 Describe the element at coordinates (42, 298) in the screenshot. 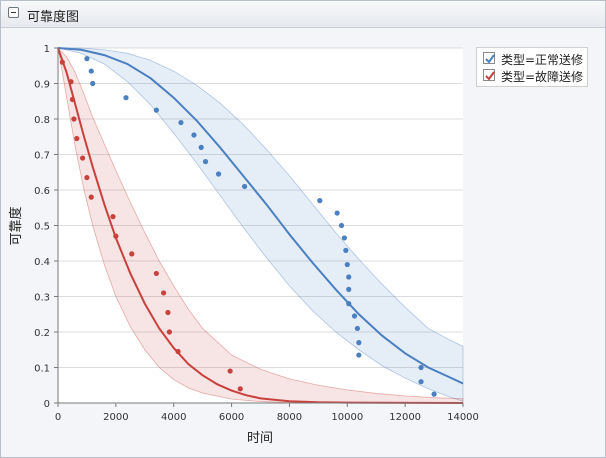

I see `y-tick-label: 0.3` at that location.